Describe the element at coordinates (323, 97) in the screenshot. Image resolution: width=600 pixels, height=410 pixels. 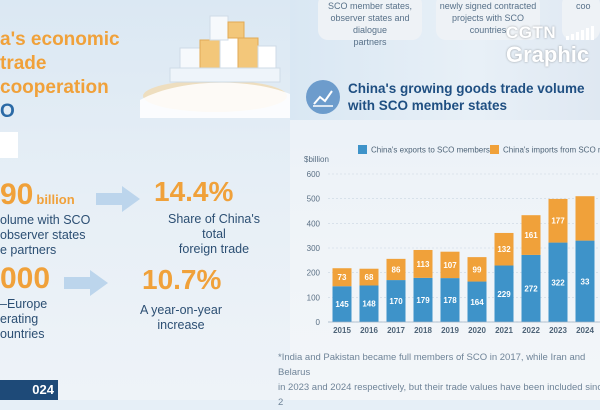
I see `line-chart-icon` at that location.